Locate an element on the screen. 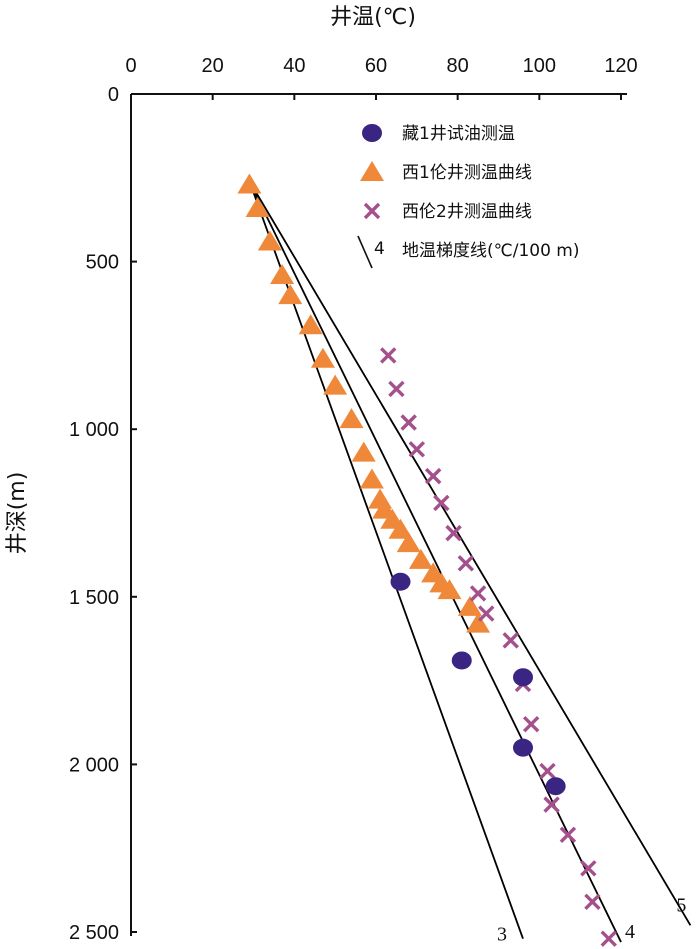  x-tick-label: 20 is located at coordinates (213, 66).